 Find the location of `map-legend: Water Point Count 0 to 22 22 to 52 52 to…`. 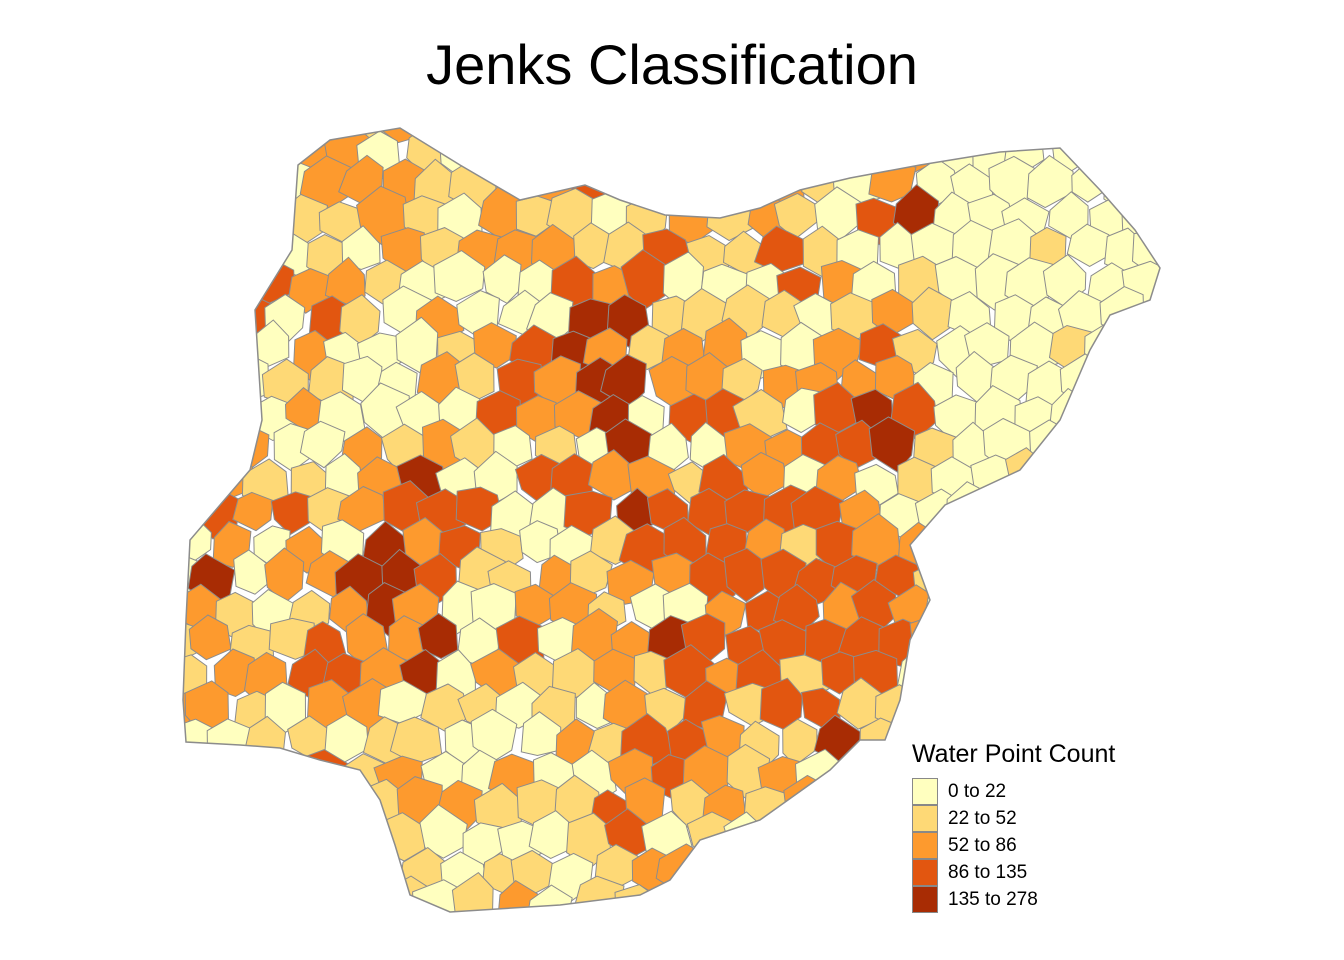

map-legend: Water Point Count 0 to 22 22 to 52 52 to… is located at coordinates (1013, 825).